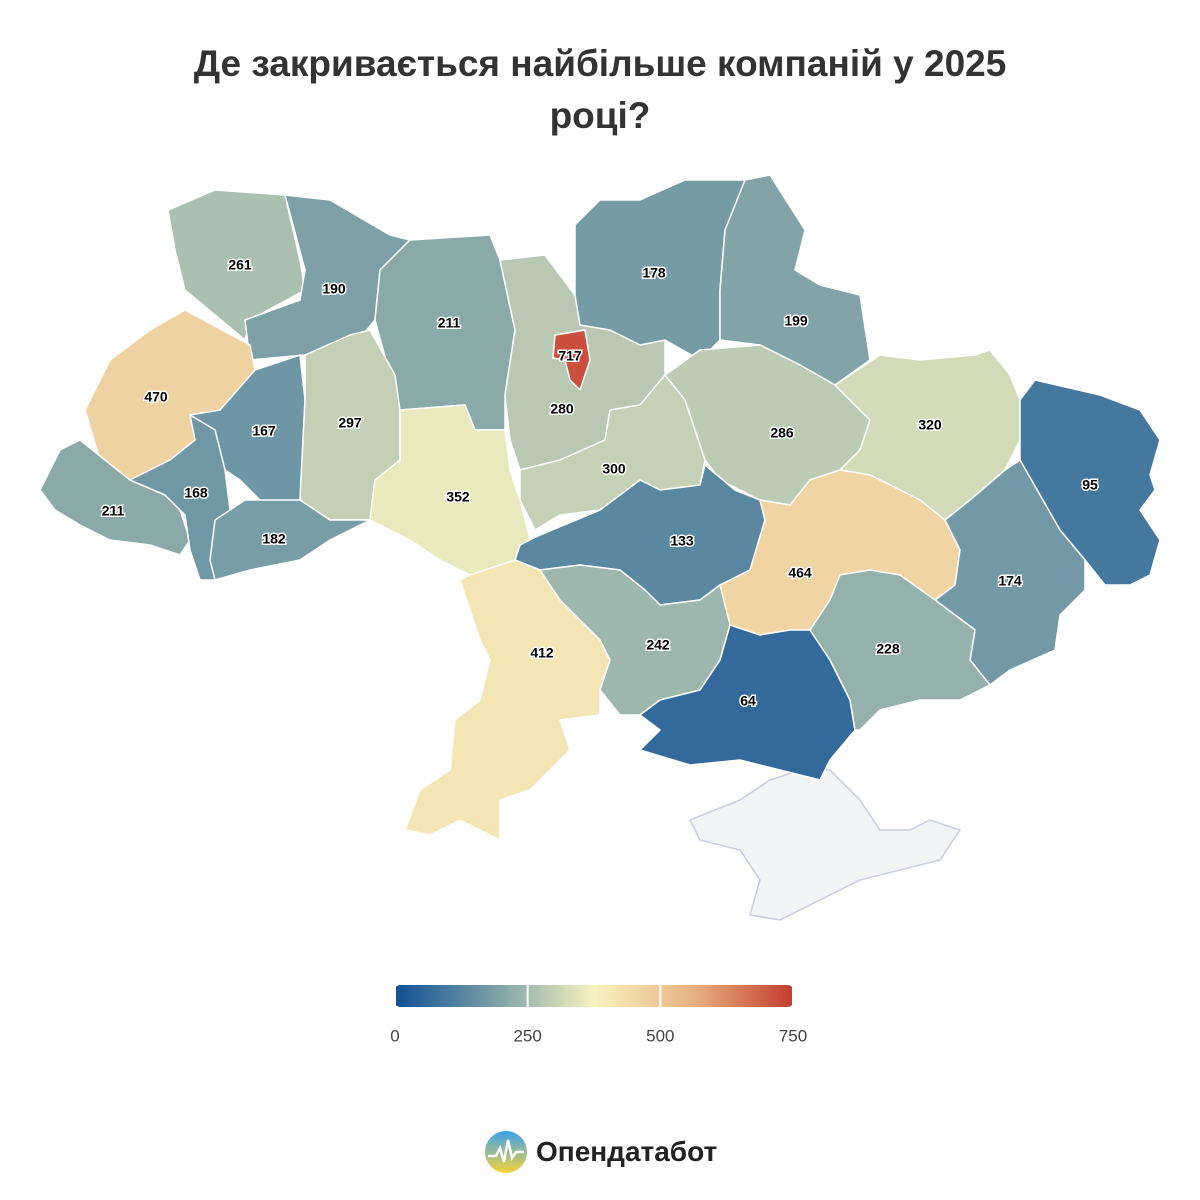  Describe the element at coordinates (394, 1035) in the screenshot. I see `scale-tick-label: 0` at that location.